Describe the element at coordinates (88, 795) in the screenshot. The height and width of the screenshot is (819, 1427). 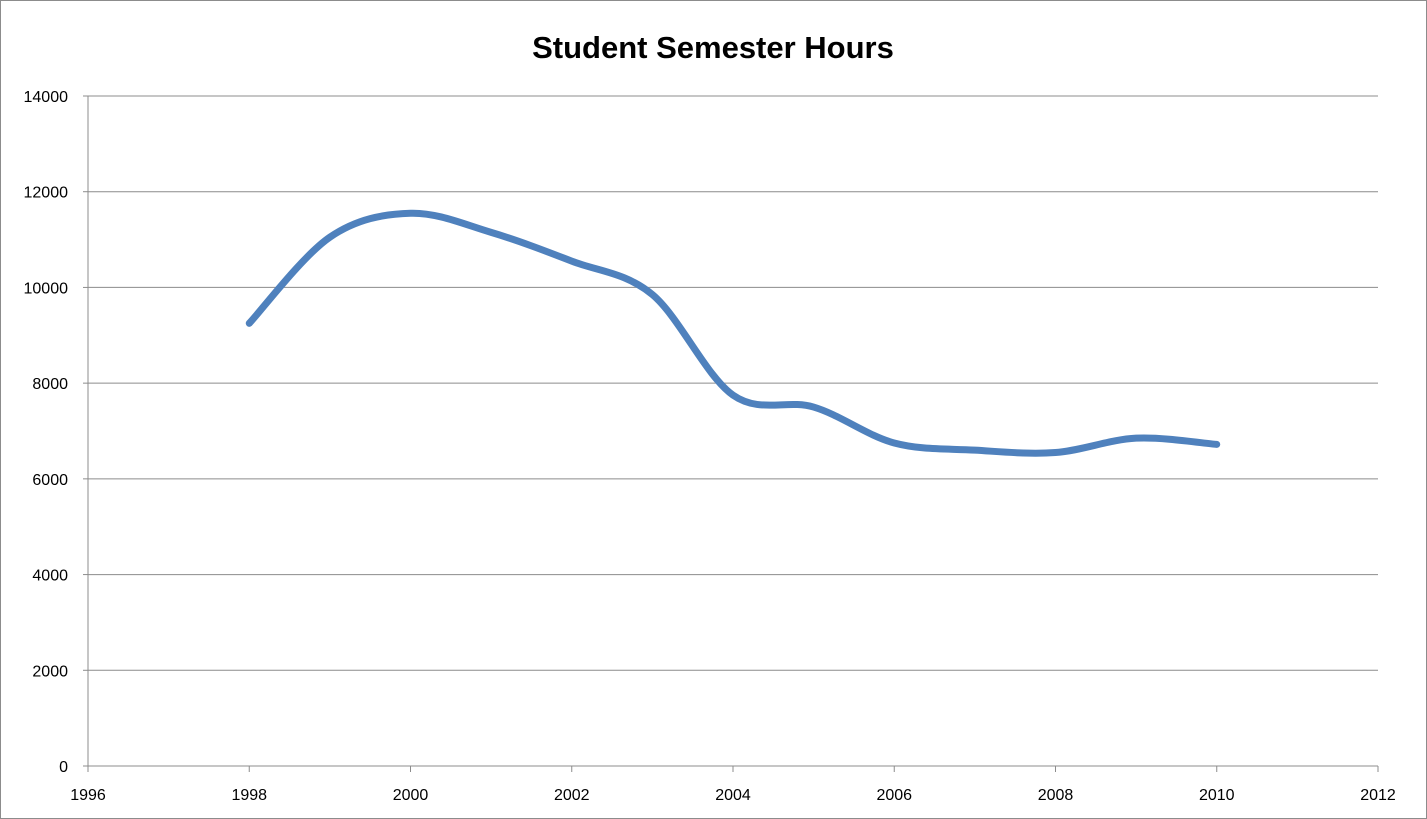
I see `x-tick-label: 1996` at that location.